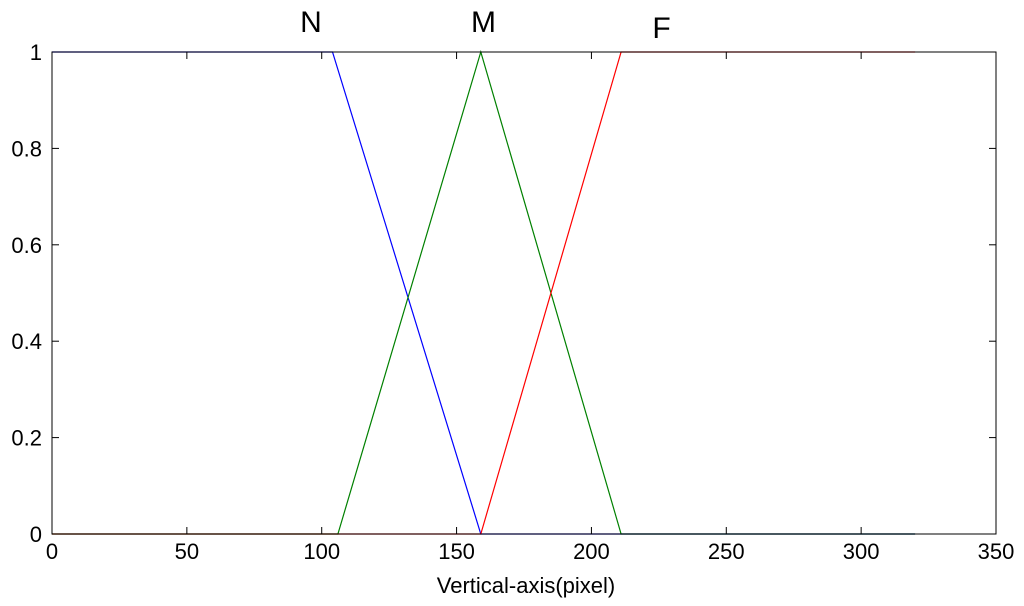  I want to click on x-tick-label: 50, so click(187, 551).